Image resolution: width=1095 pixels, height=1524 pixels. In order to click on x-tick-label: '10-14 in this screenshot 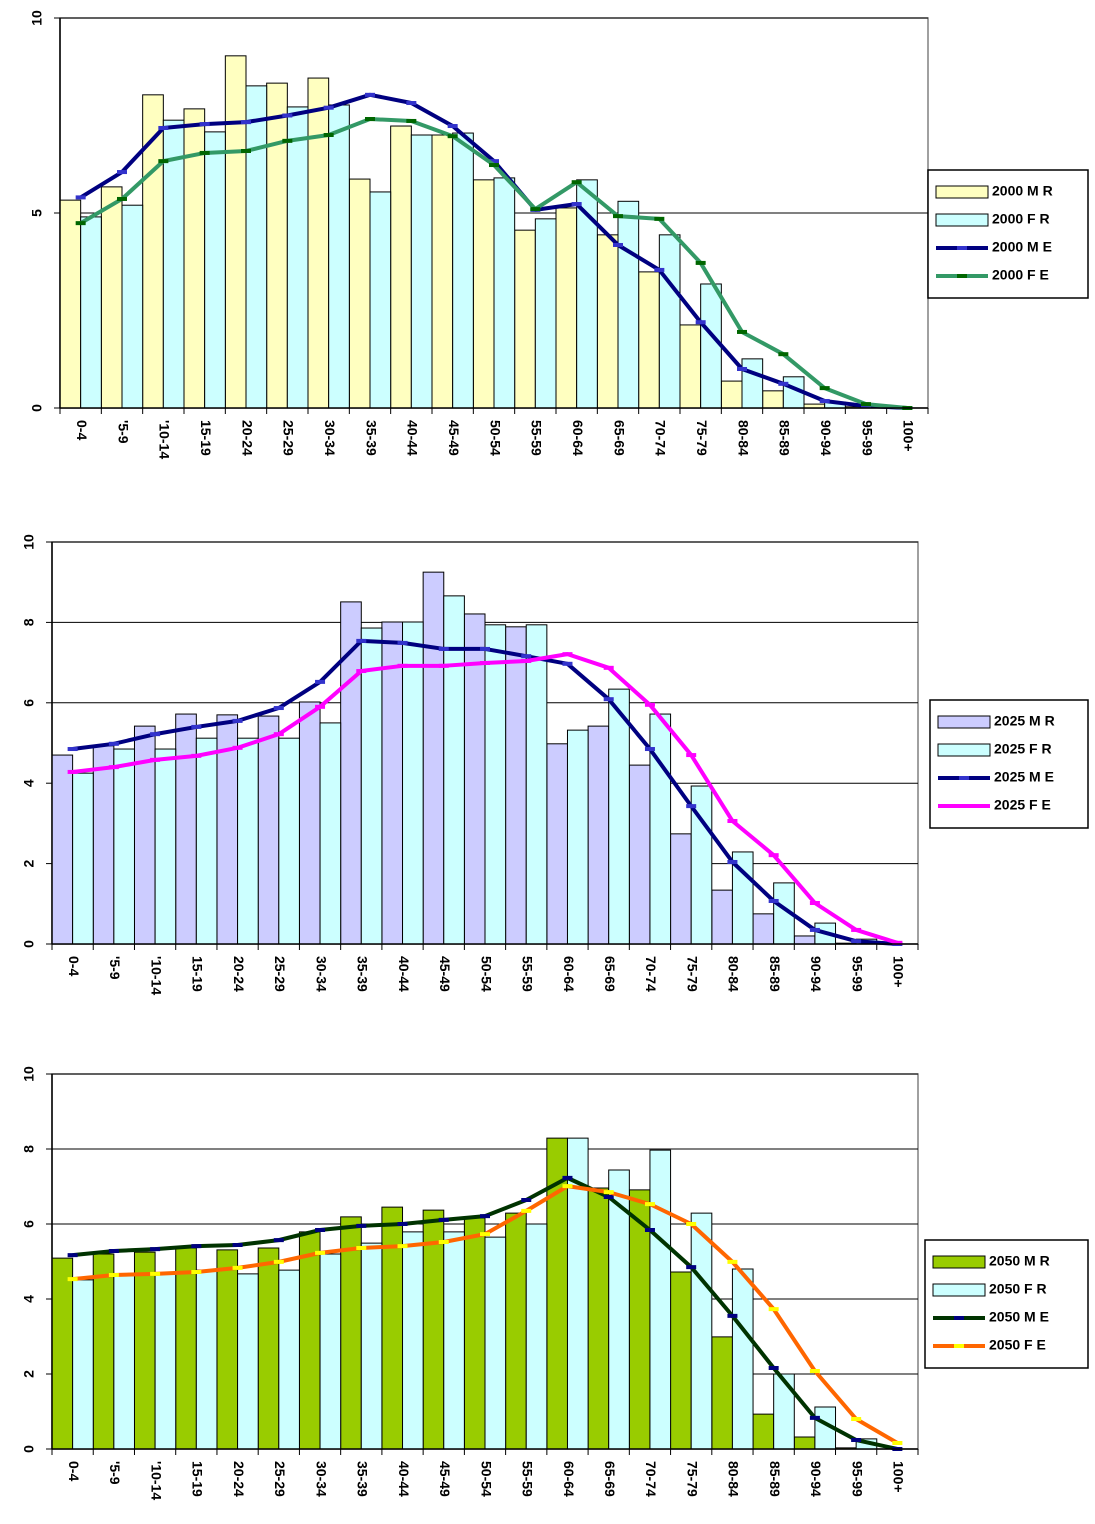, I will do `click(156, 975)`.